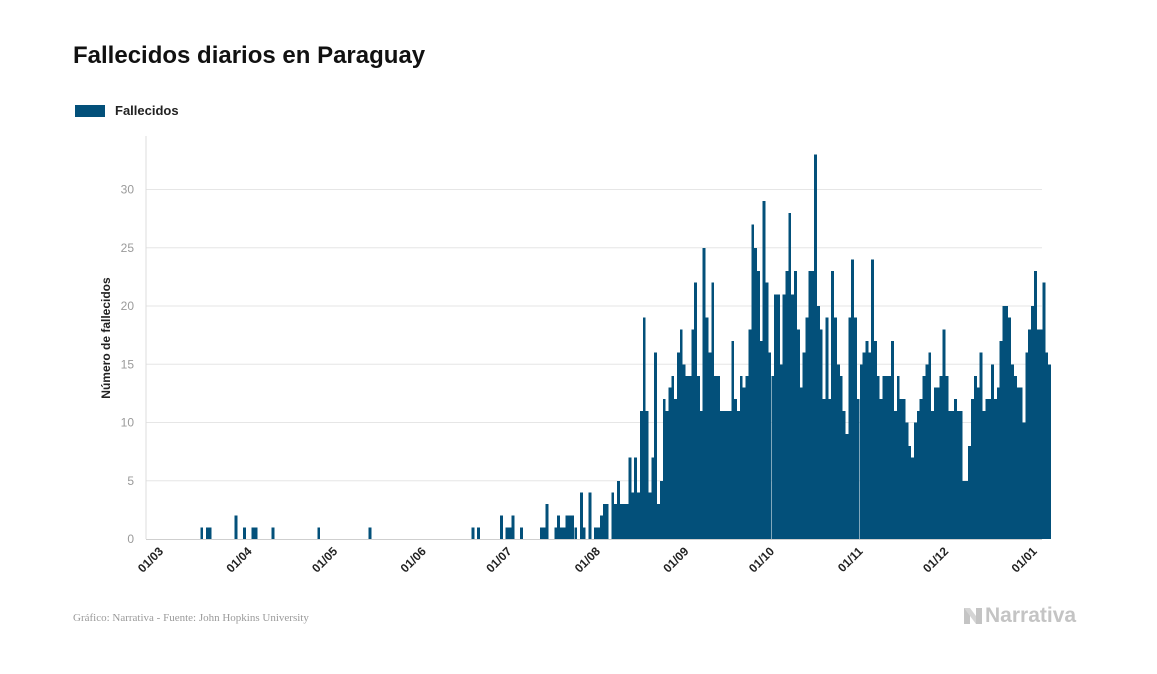 This screenshot has height=674, width=1157. I want to click on y-tick-label: 20, so click(128, 306).